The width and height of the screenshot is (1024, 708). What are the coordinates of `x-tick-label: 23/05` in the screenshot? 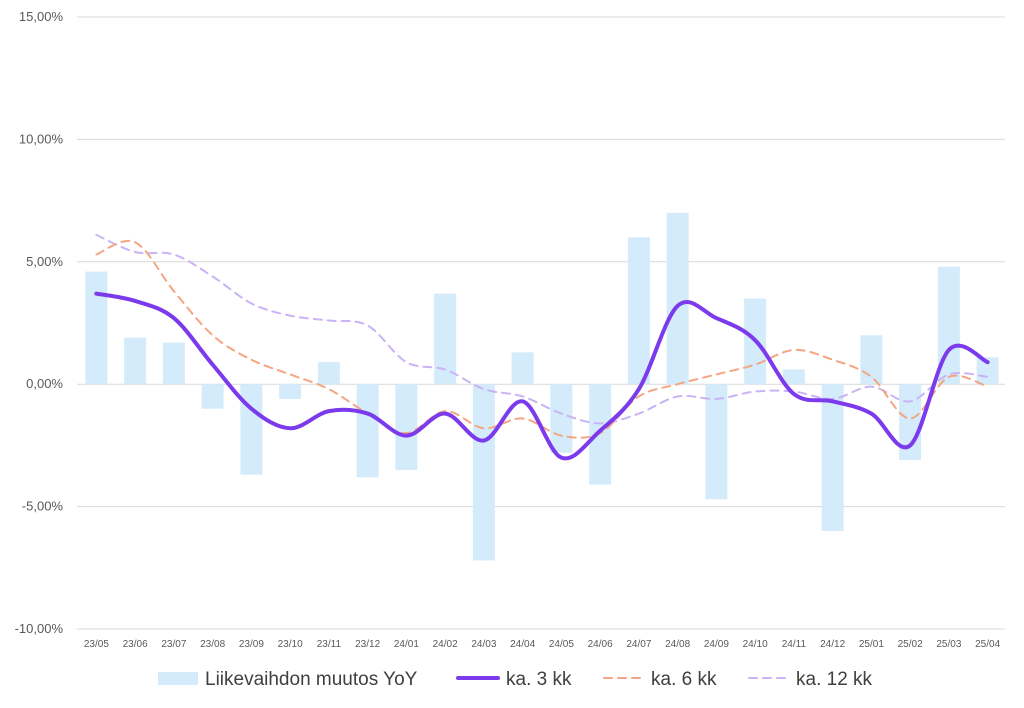 It's located at (96, 644).